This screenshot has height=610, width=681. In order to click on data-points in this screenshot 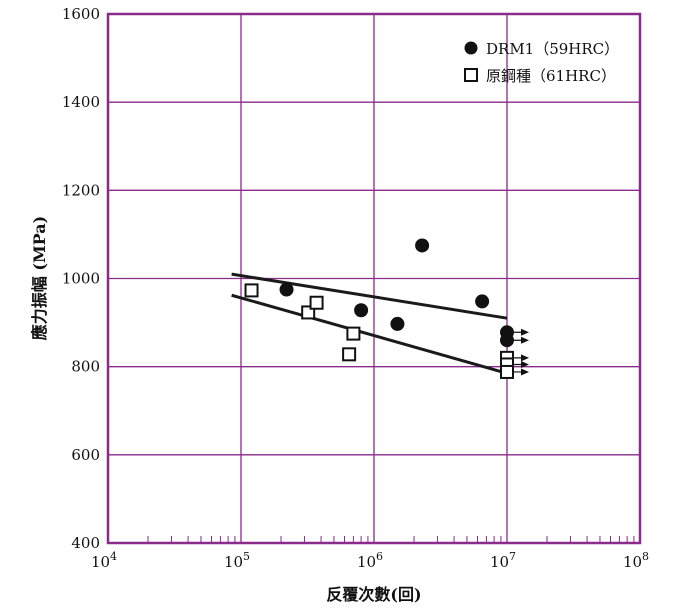, I will do `click(379, 308)`.